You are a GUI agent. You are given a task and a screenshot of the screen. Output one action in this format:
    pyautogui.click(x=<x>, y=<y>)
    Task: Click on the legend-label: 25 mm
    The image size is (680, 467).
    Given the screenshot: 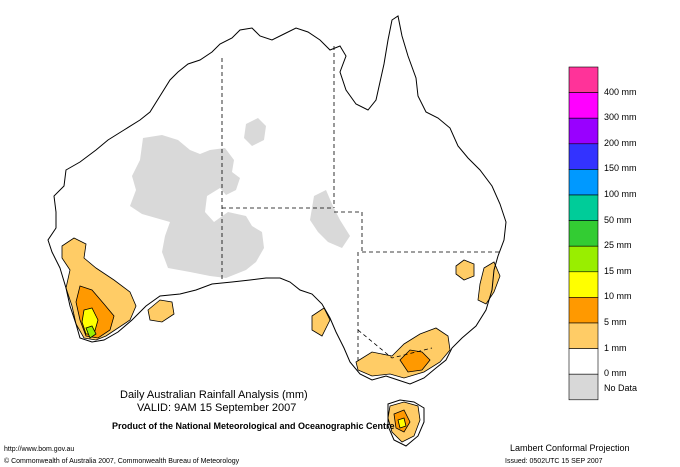 What is the action you would take?
    pyautogui.click(x=618, y=245)
    